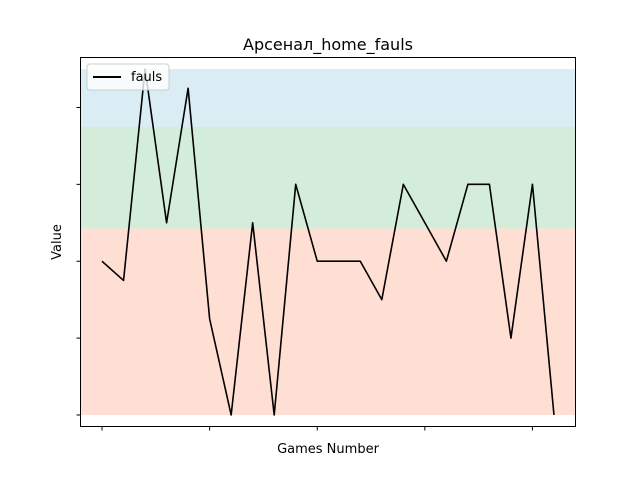 The width and height of the screenshot is (640, 484). I want to click on x-axis-ticks, so click(317, 428).